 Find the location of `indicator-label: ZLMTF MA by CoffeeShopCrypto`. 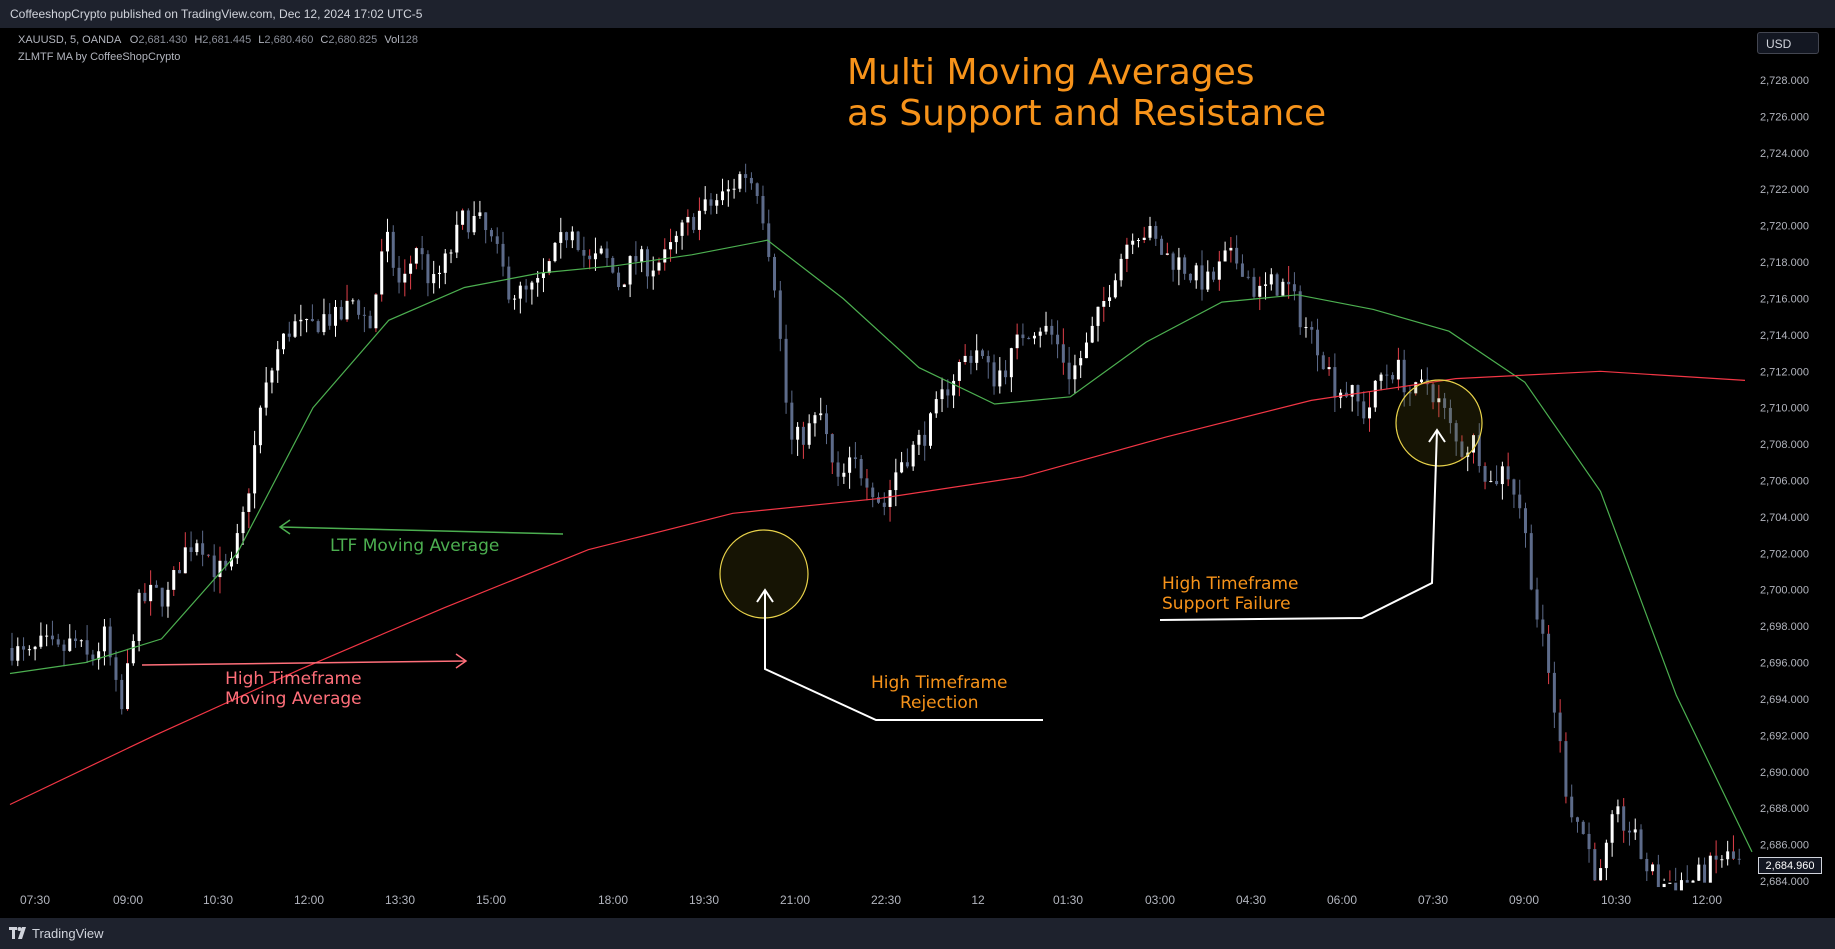

indicator-label: ZLMTF MA by CoffeeShopCrypto is located at coordinates (99, 57).